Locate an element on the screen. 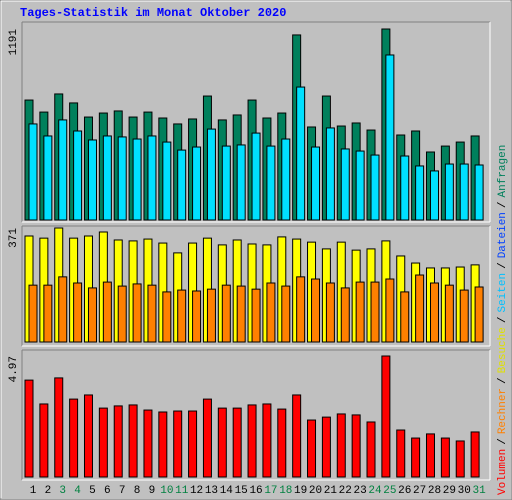 Image resolution: width=512 pixels, height=500 pixels. x-tick-label: 22 is located at coordinates (345, 491).